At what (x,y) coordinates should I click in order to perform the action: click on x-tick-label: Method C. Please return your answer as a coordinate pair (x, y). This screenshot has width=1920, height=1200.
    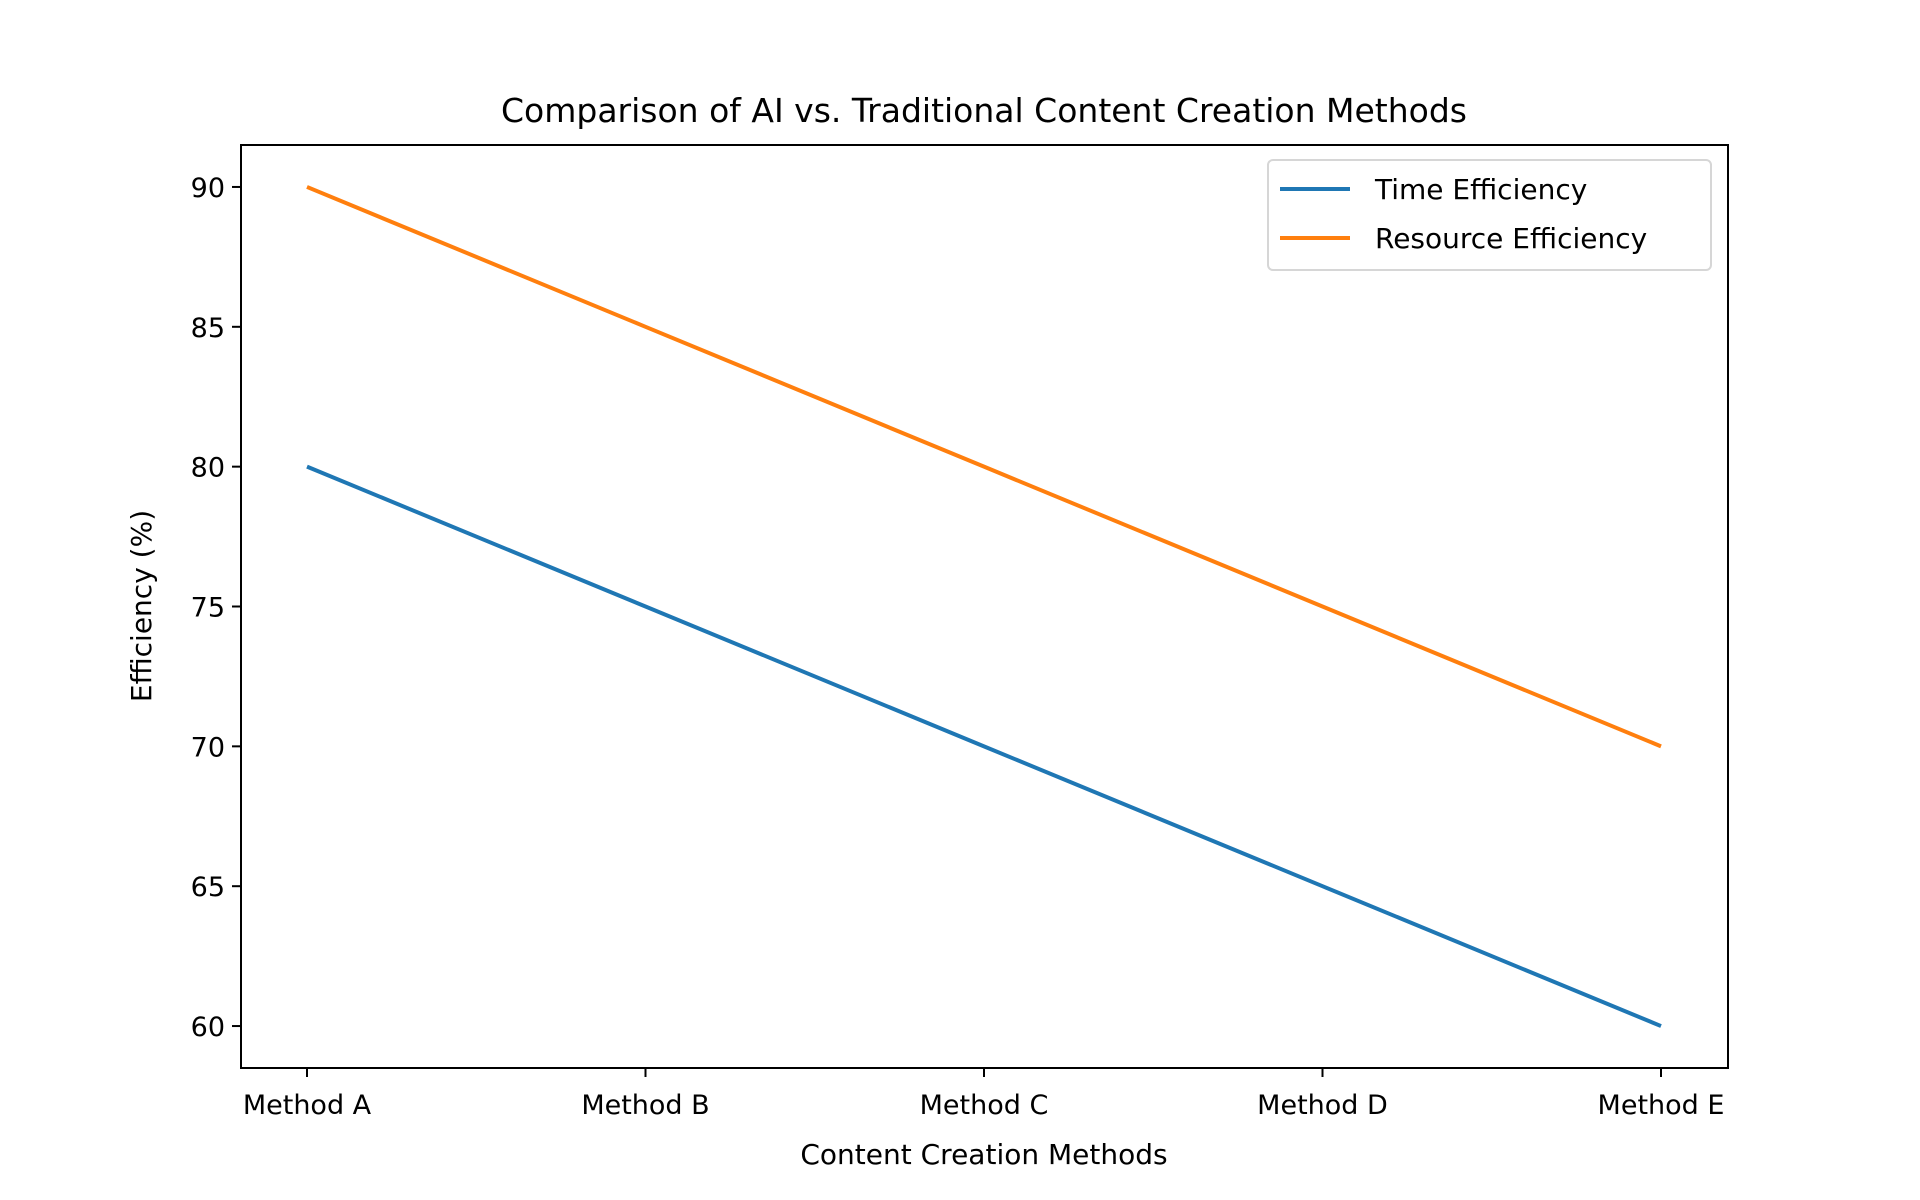
    Looking at the image, I should click on (984, 1105).